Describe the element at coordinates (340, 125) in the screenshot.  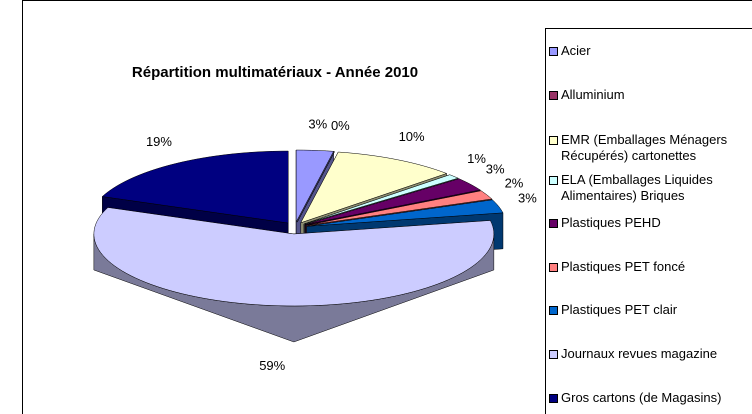
I see `data-label: 0%` at that location.